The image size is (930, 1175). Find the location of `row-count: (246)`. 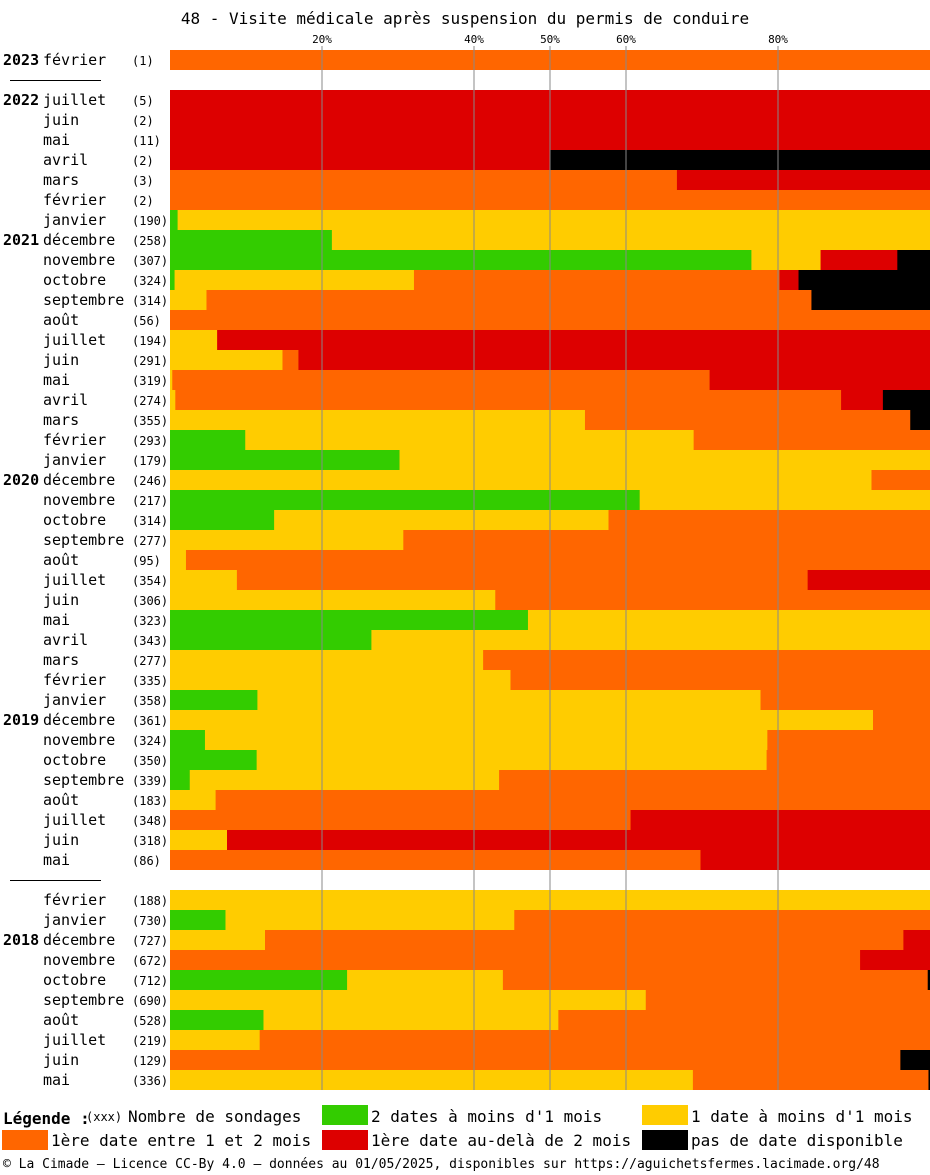

row-count: (246) is located at coordinates (150, 481).